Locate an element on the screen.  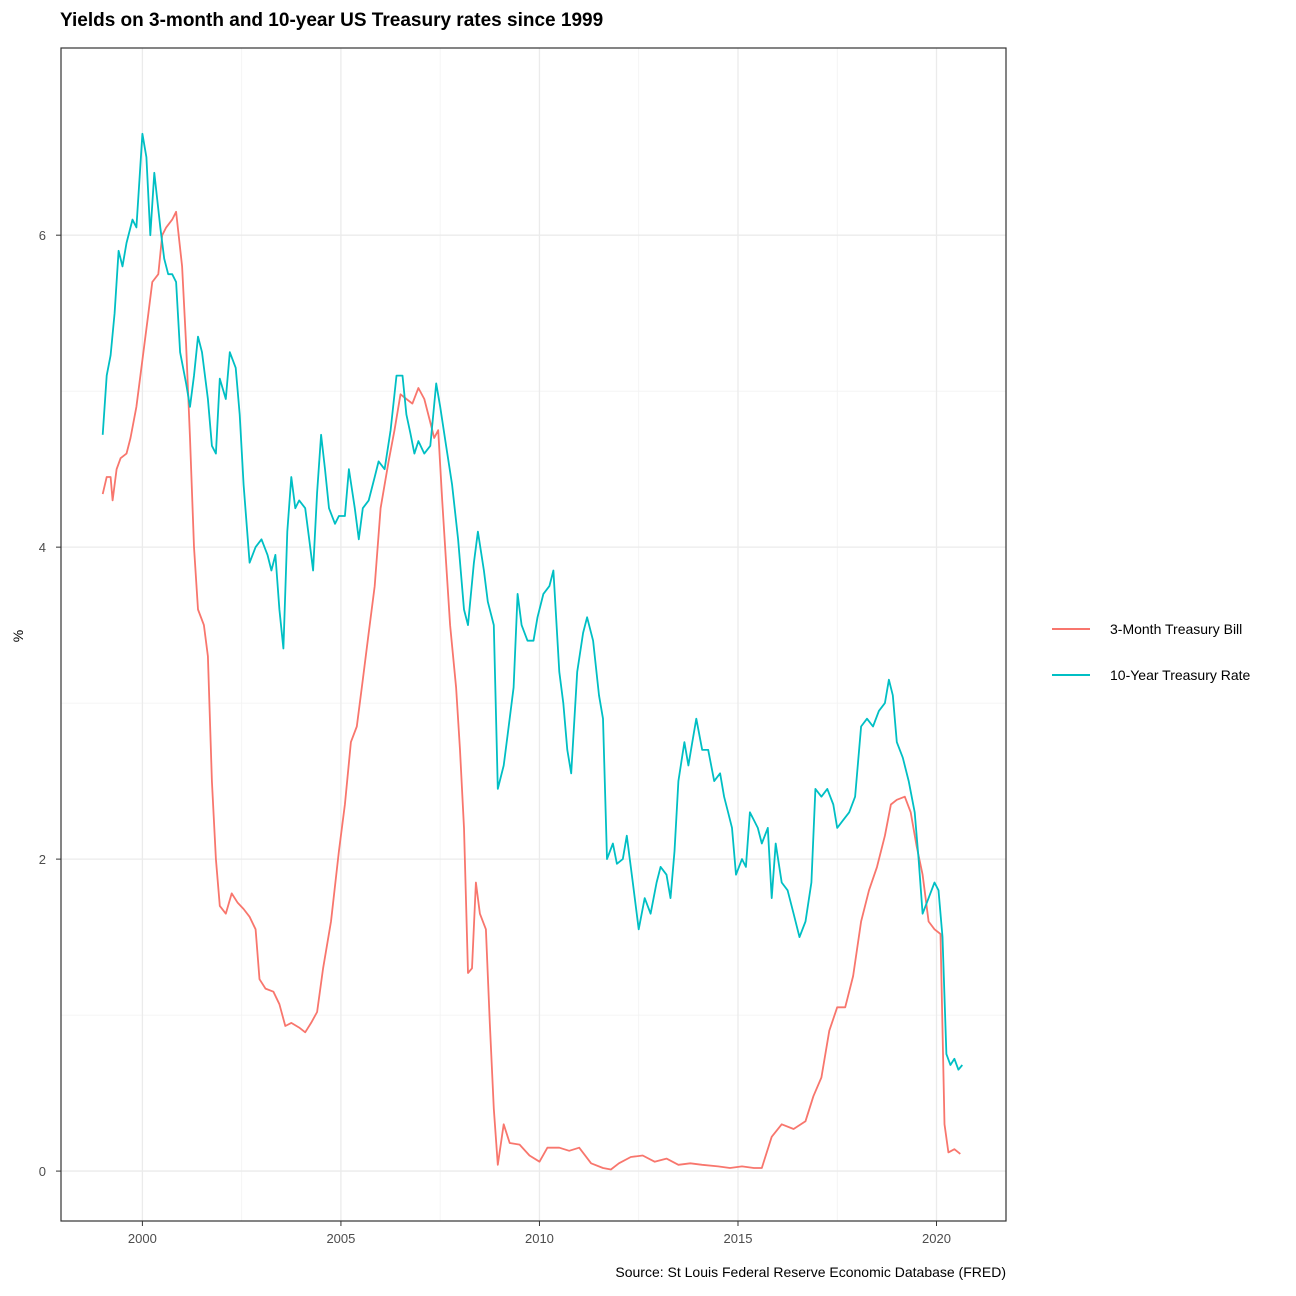
y-tick-label: 6 is located at coordinates (42, 235).